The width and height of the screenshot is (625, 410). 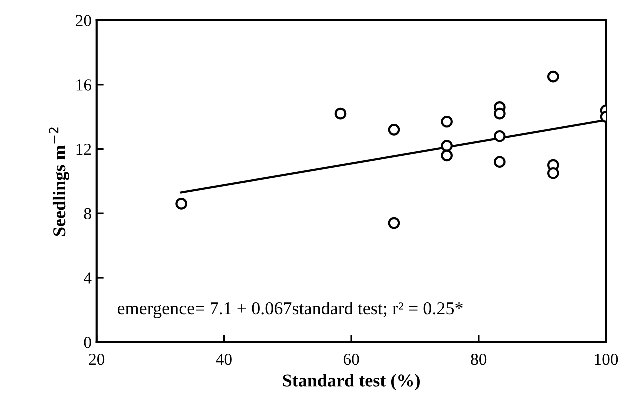 What do you see at coordinates (59, 182) in the screenshot?
I see `y-axis-title: Seedlings m$^{−2}$` at bounding box center [59, 182].